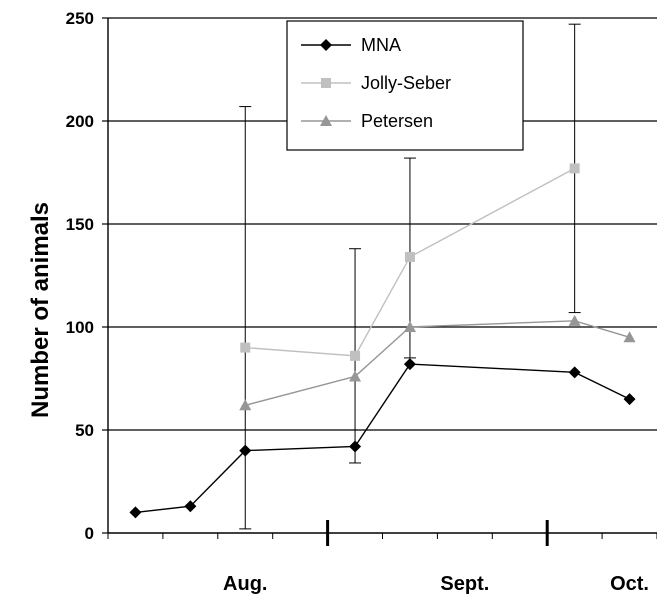 This screenshot has height=605, width=657. I want to click on legend-petersen-marker, so click(326, 120).